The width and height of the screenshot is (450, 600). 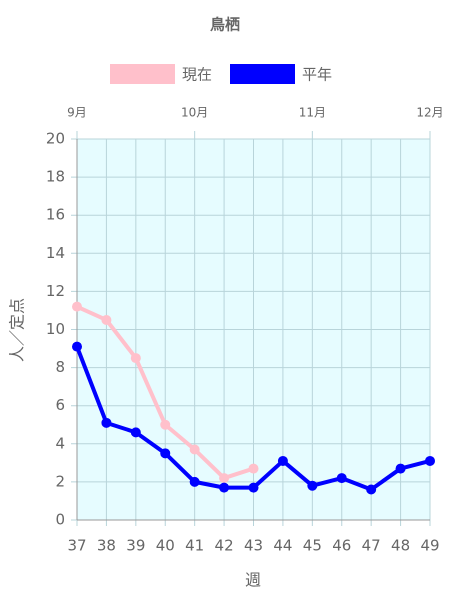 What do you see at coordinates (224, 546) in the screenshot?
I see `x-tick-label: 42` at bounding box center [224, 546].